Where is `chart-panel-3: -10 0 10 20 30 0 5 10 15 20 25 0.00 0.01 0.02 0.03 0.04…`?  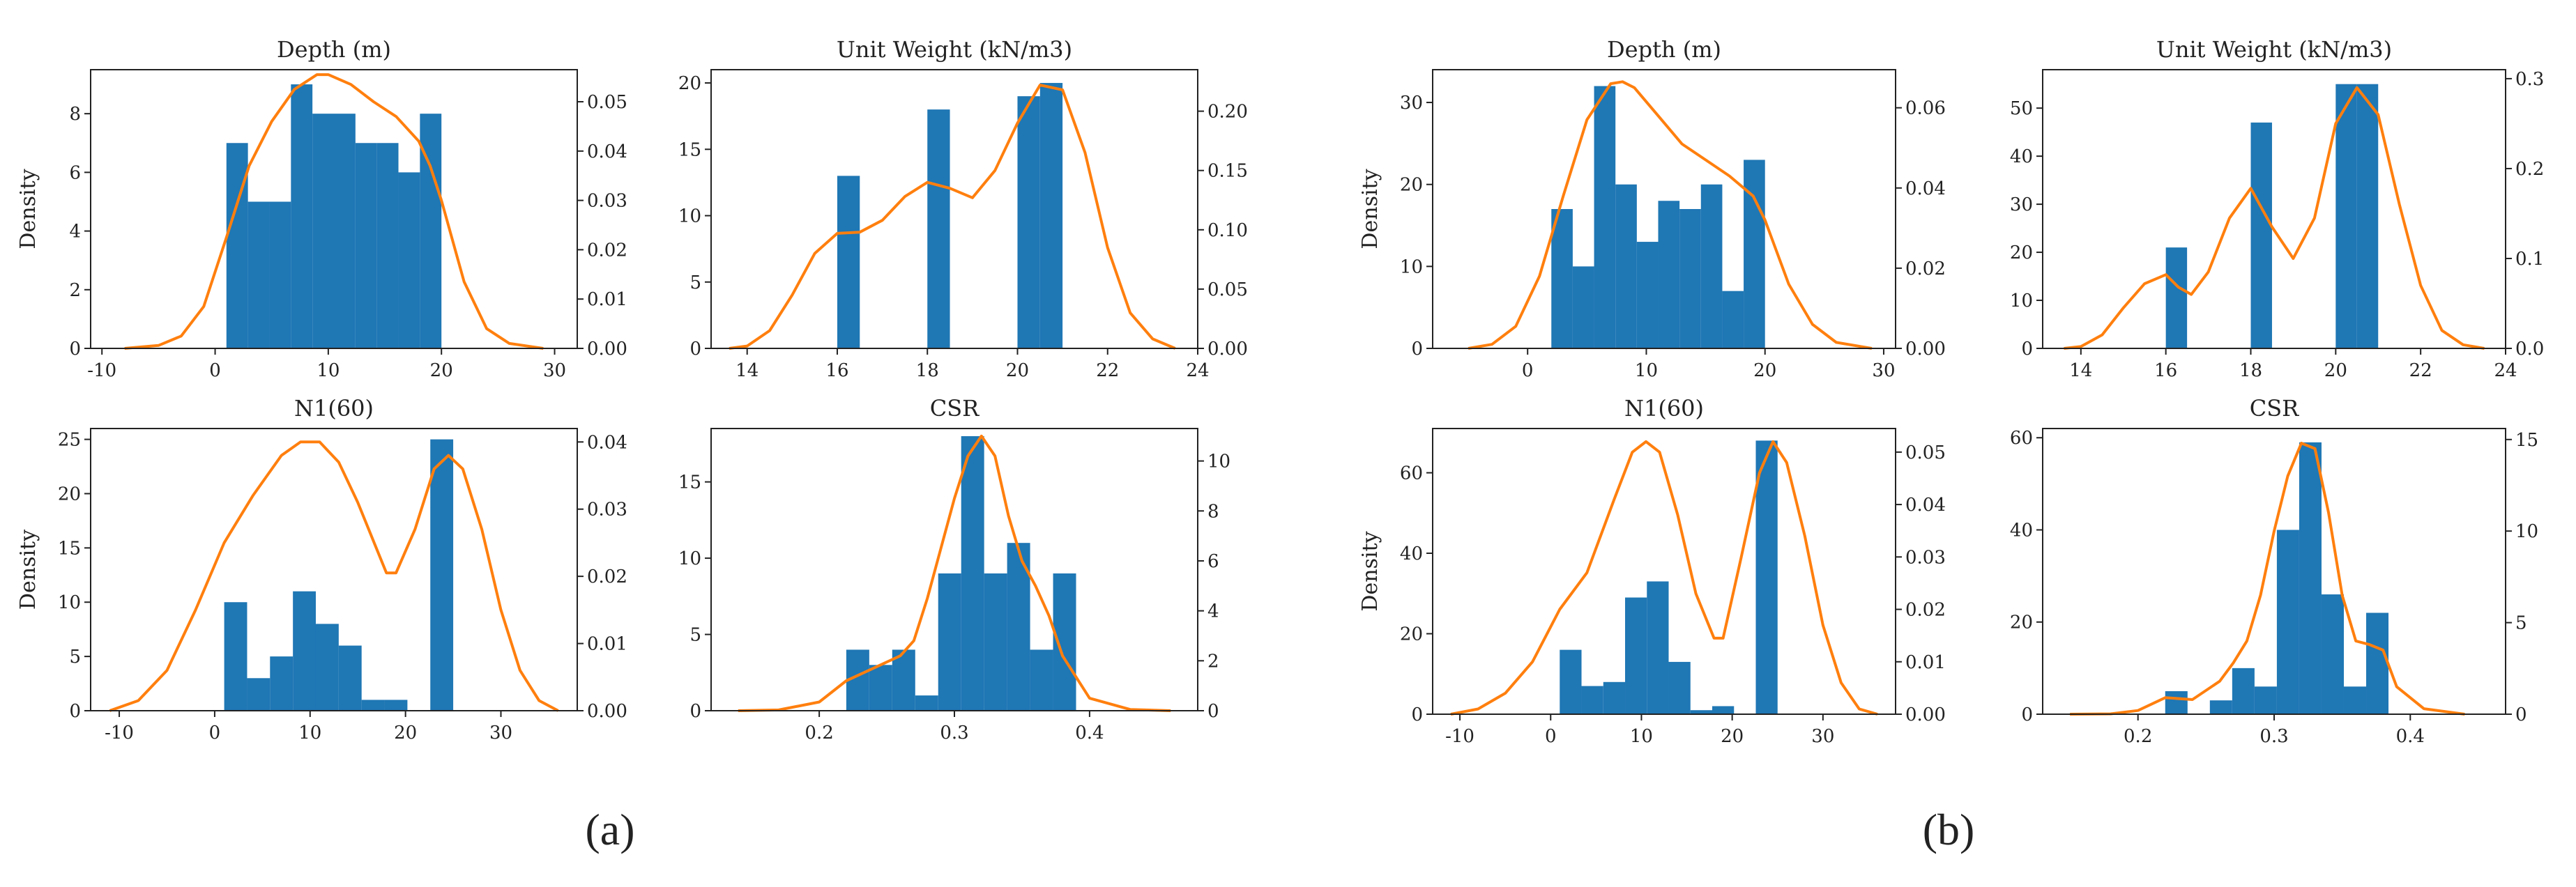 chart-panel-3: -10 0 10 20 30 0 5 10 15 20 25 0.00 0.01 0.02 0.03 0.04… is located at coordinates (321, 569).